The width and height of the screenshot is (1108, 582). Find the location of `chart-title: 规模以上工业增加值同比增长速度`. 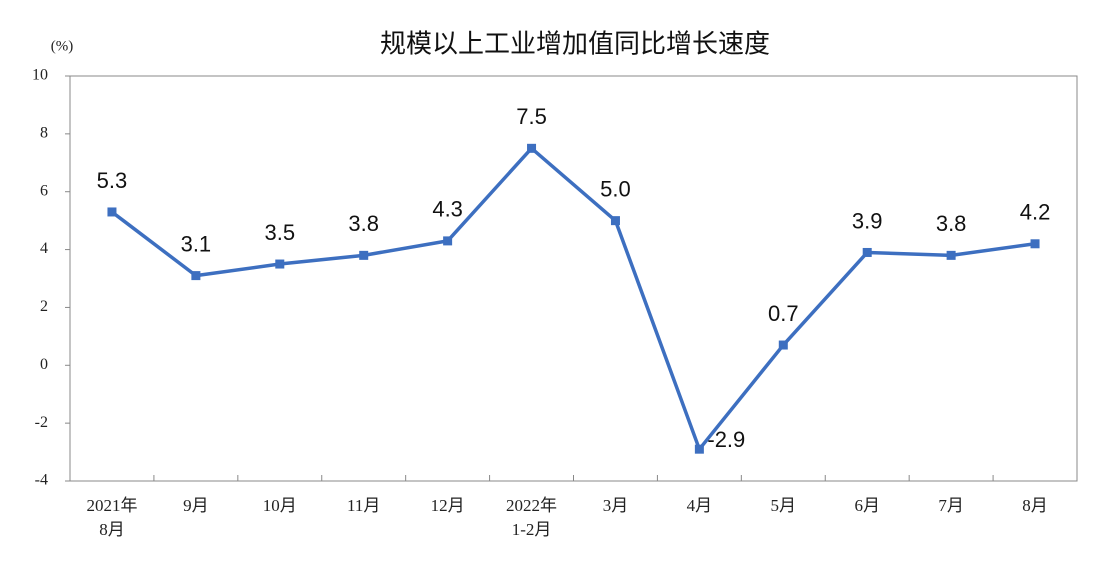

chart-title: 规模以上工业增加值同比增长速度 is located at coordinates (575, 45).